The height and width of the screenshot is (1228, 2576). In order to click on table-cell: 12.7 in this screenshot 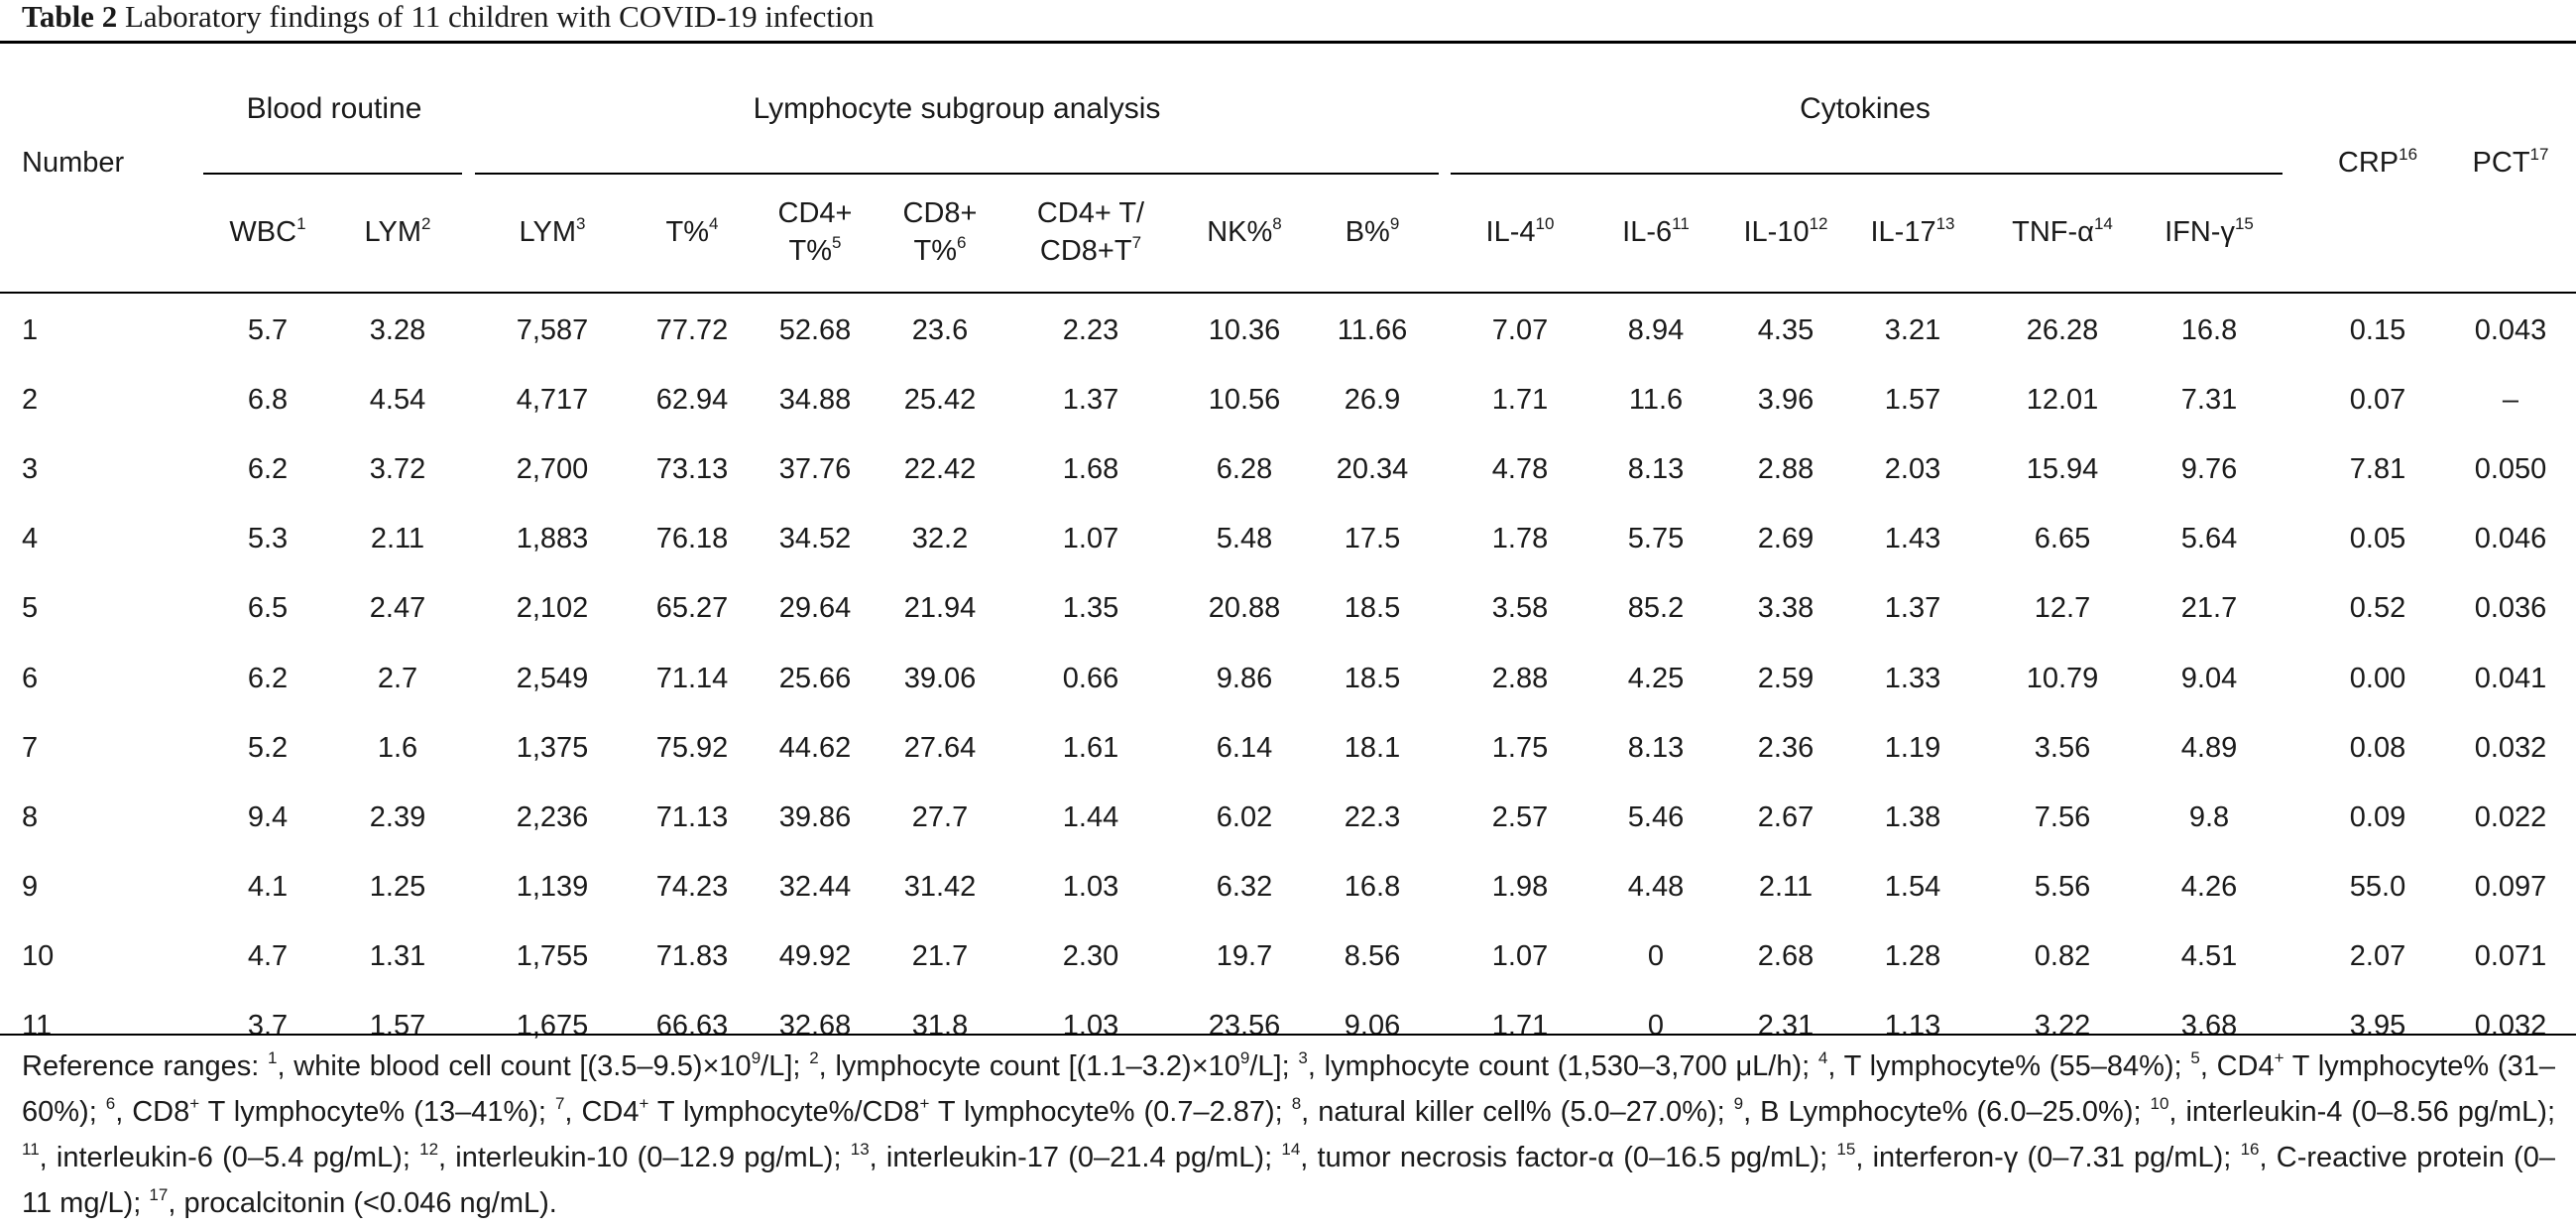, I will do `click(2063, 608)`.